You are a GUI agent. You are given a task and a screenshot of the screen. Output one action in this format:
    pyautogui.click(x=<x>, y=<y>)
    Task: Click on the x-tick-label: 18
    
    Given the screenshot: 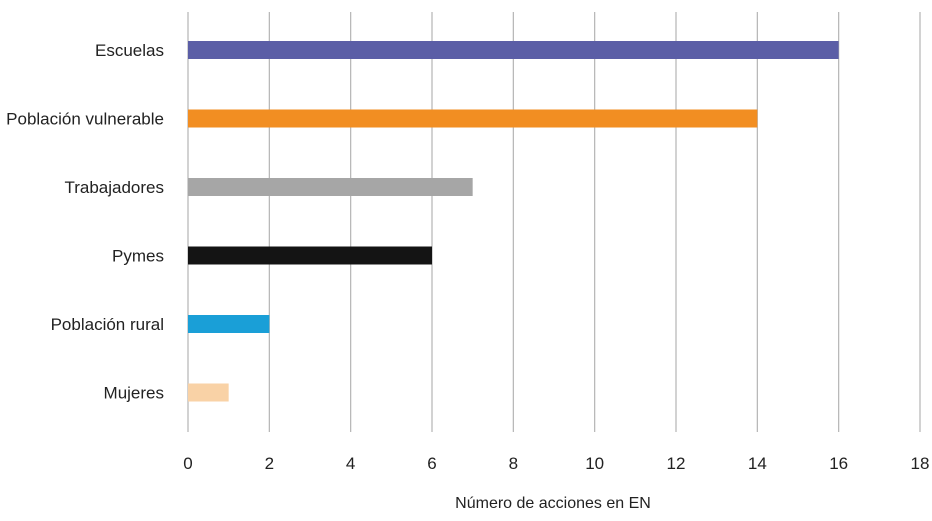 What is the action you would take?
    pyautogui.click(x=920, y=463)
    